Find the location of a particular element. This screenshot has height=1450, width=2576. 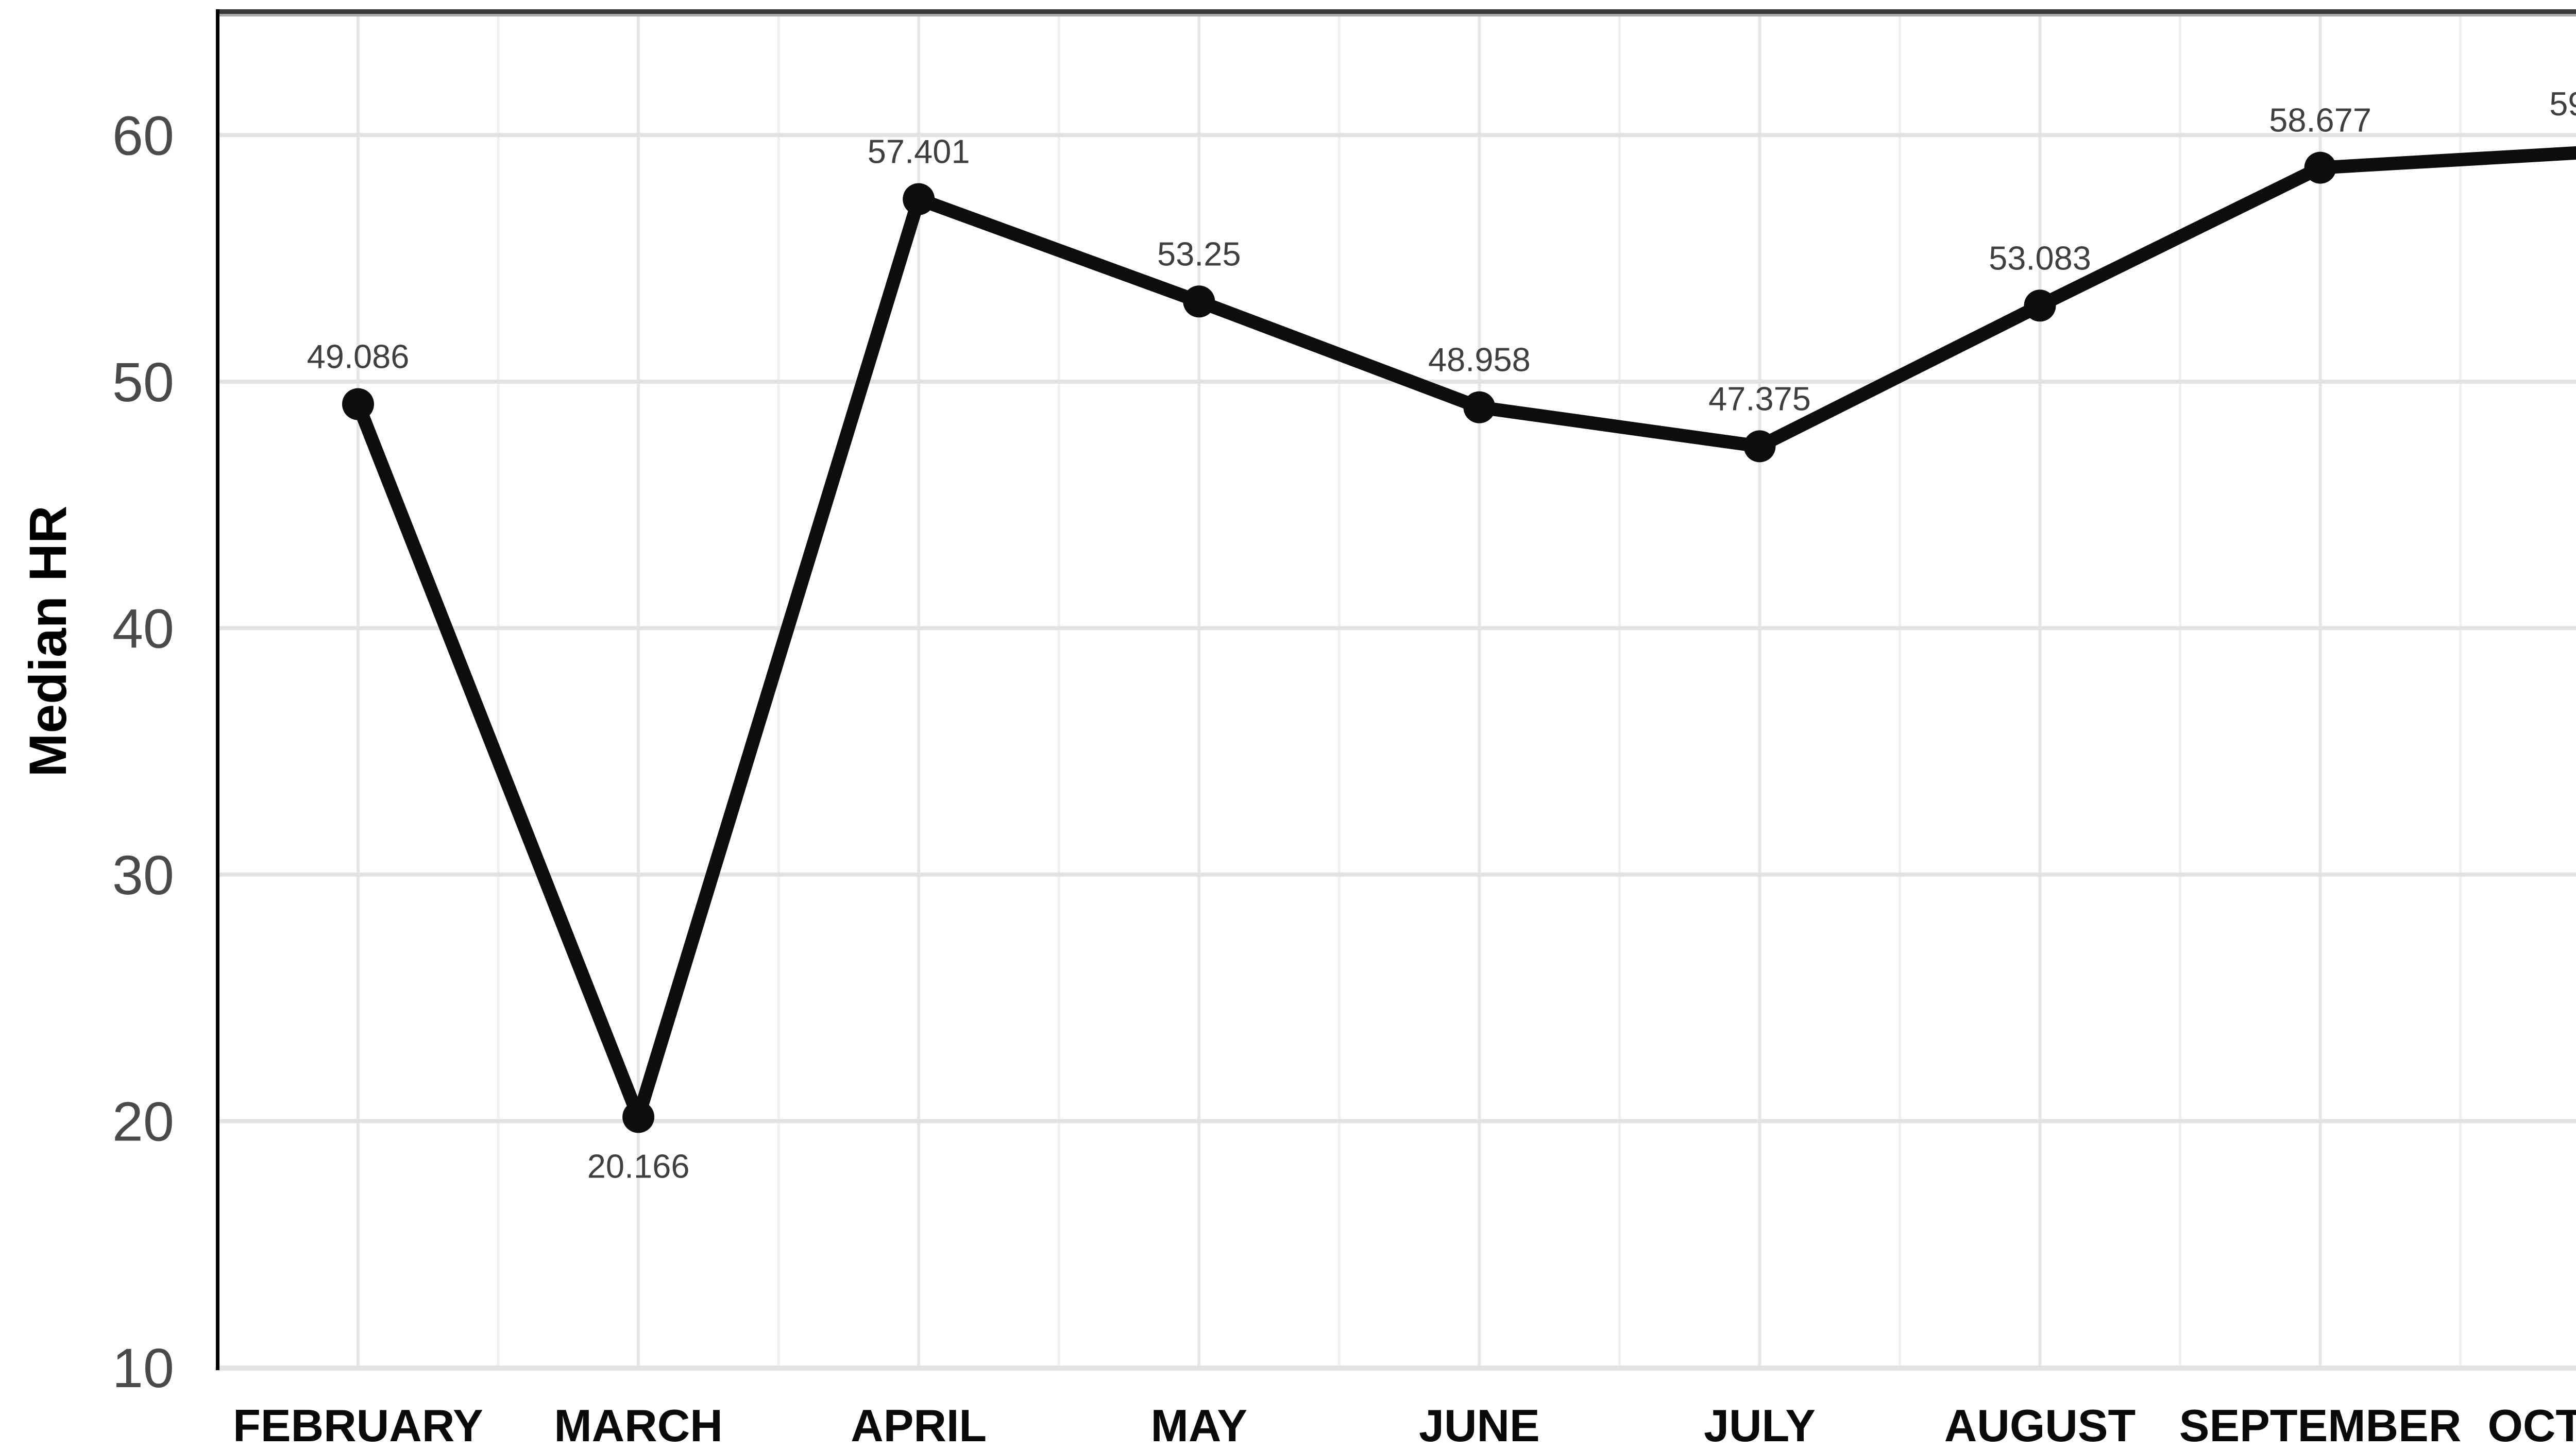

panel-border-top is located at coordinates (1396, 11).